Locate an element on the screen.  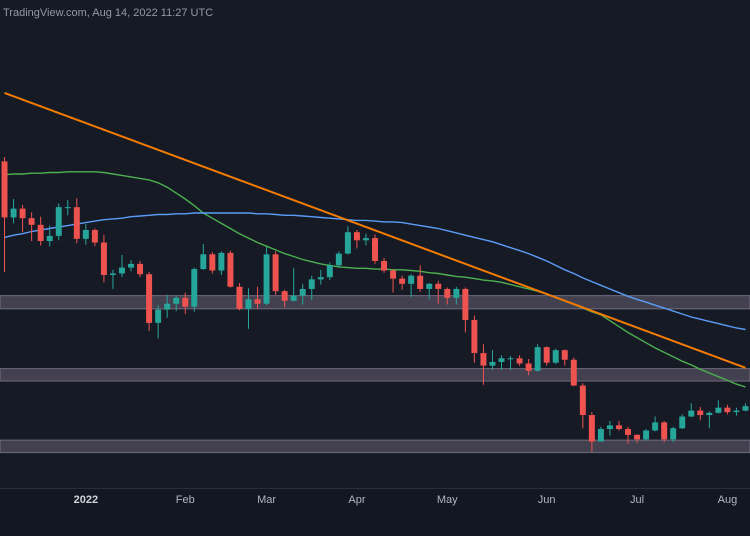
x-tick-label: Jul is located at coordinates (637, 500).